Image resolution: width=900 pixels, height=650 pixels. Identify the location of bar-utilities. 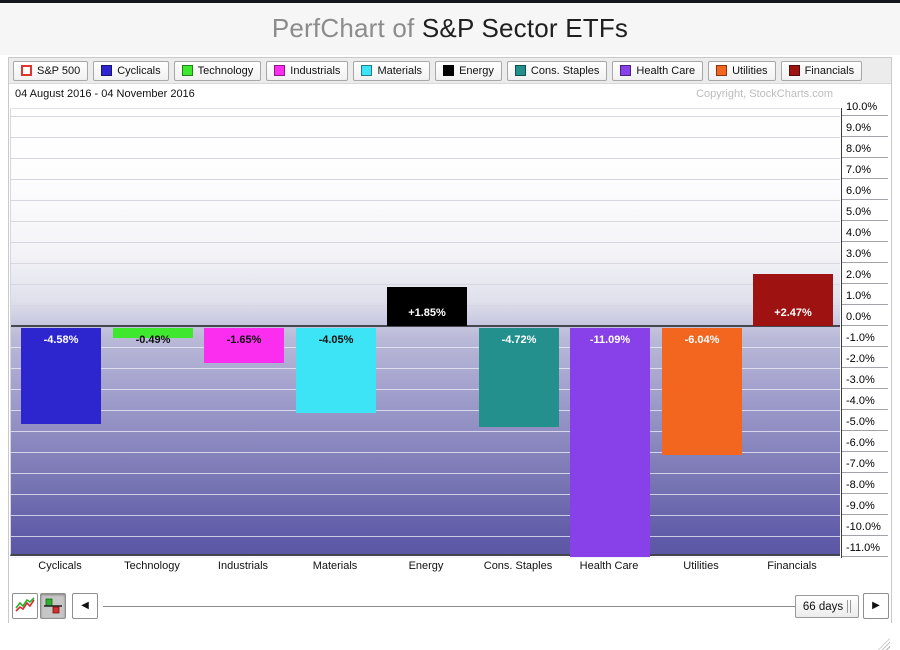
(702, 391).